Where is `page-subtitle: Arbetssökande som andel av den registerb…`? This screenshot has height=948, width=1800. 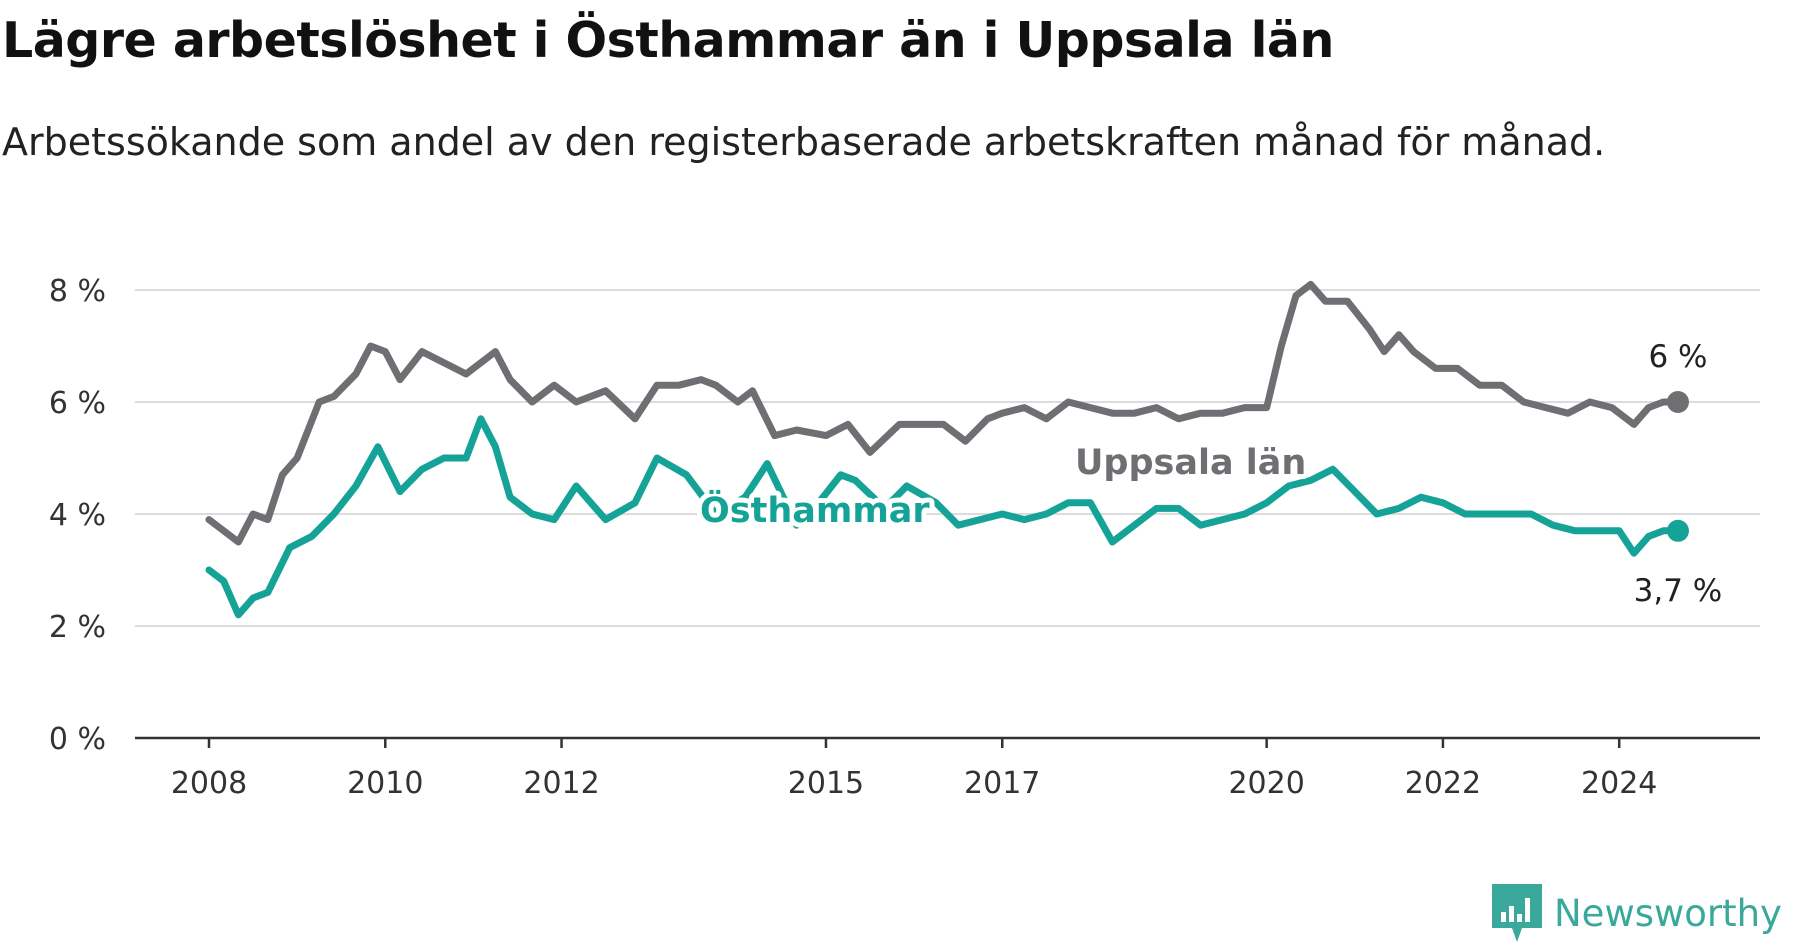 page-subtitle: Arbetssökande som andel av den registerb… is located at coordinates (804, 142).